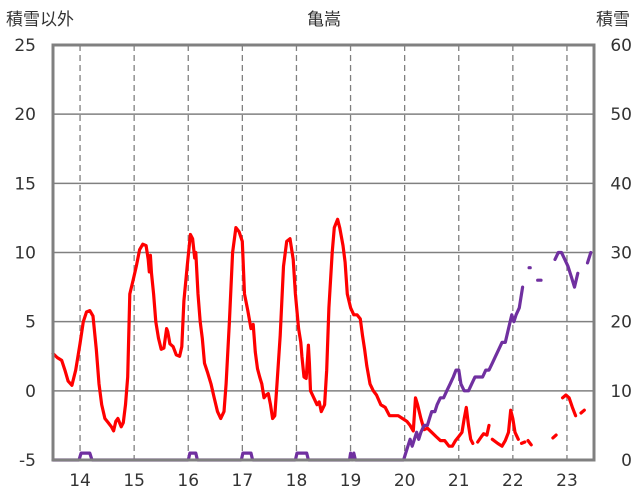 The height and width of the screenshot is (501, 636). I want to click on chart-title: 亀嵩, so click(324, 20).